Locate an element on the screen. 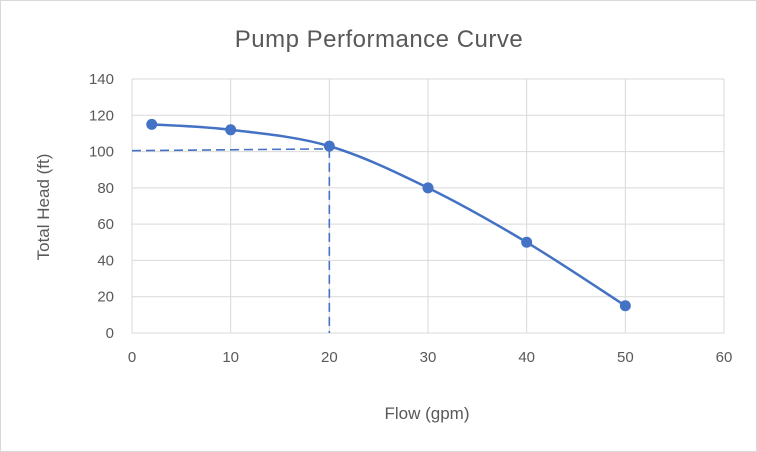 Image resolution: width=757 pixels, height=452 pixels. y-tick-label: 140 is located at coordinates (101, 79).